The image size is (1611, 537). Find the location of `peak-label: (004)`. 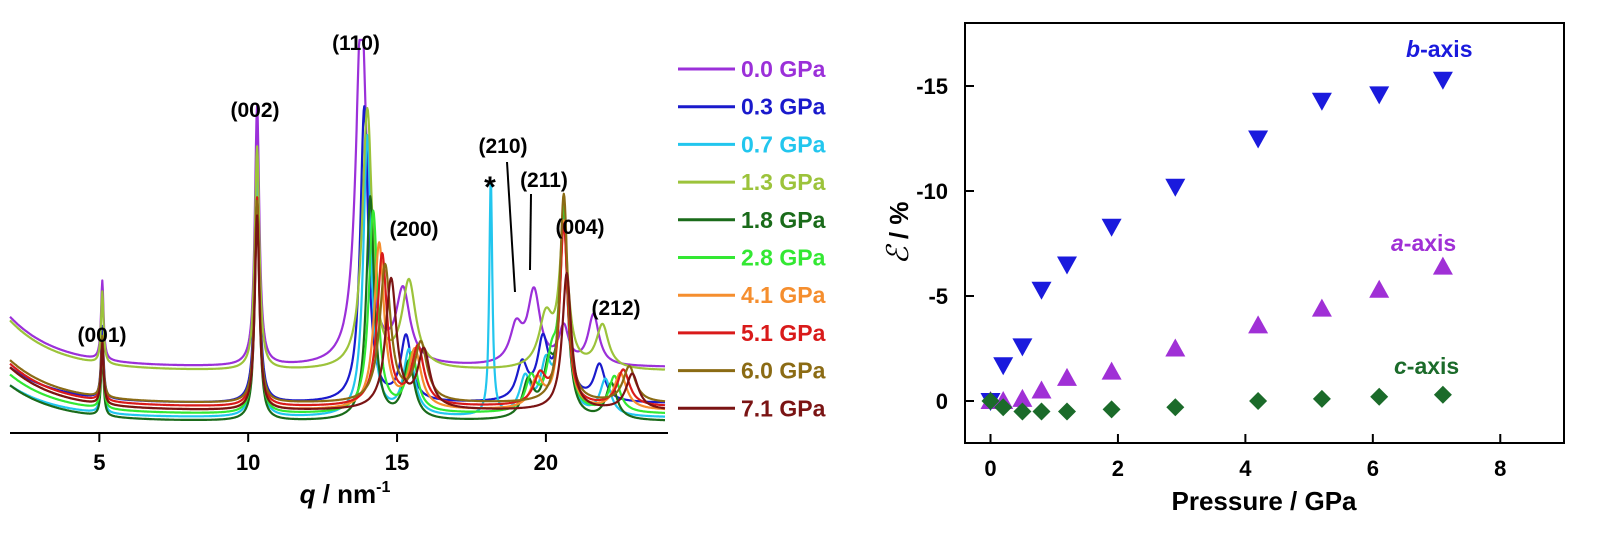

peak-label: (004) is located at coordinates (579, 227).